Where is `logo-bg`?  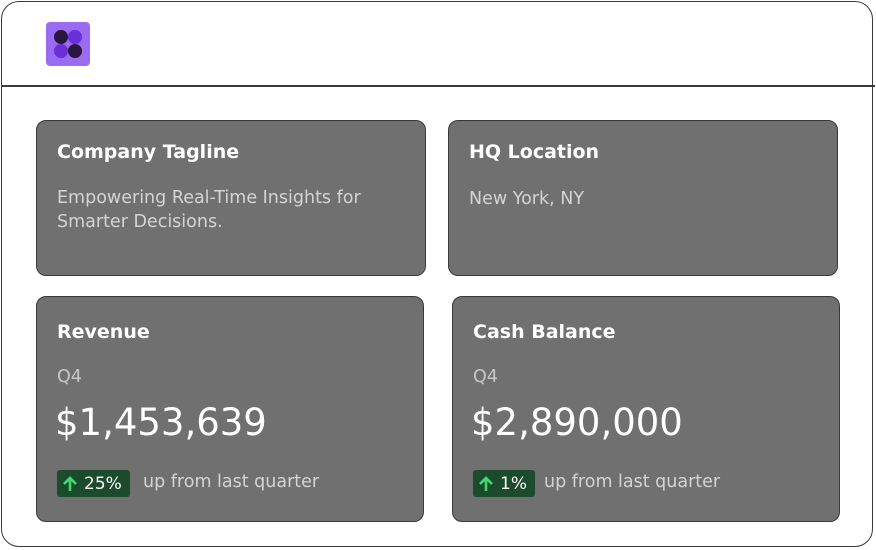 logo-bg is located at coordinates (68, 44).